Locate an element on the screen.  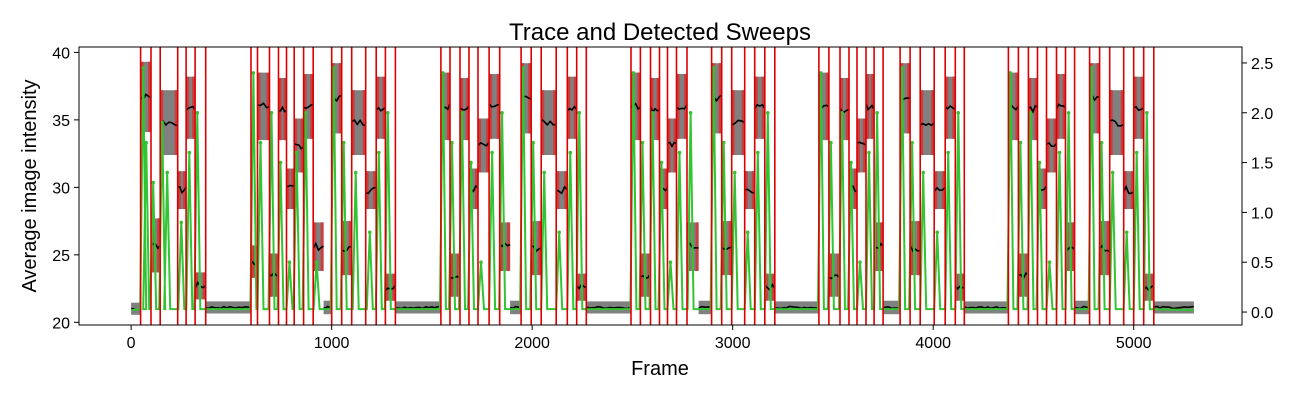
x-tick-label: 3000 is located at coordinates (733, 343).